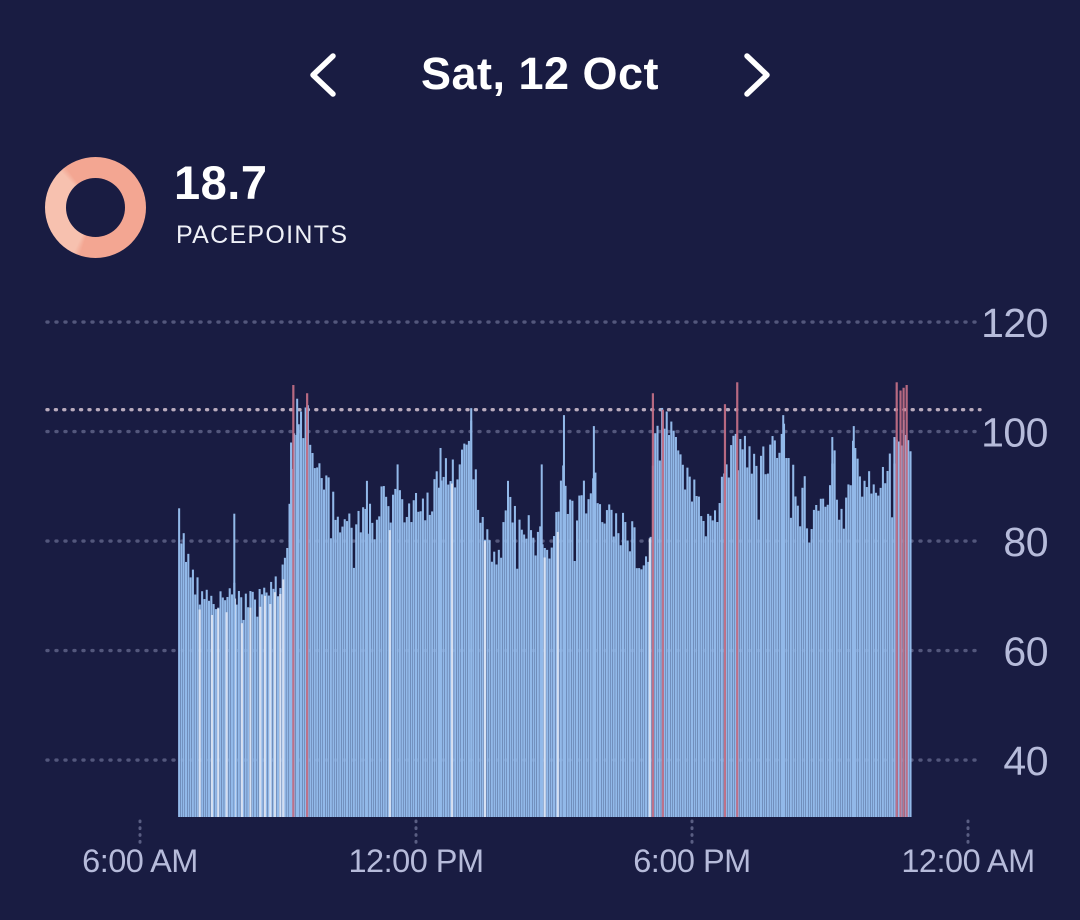 This screenshot has width=1080, height=920. I want to click on y-axis-labels: 40 60 80 100 120, so click(1014, 542).